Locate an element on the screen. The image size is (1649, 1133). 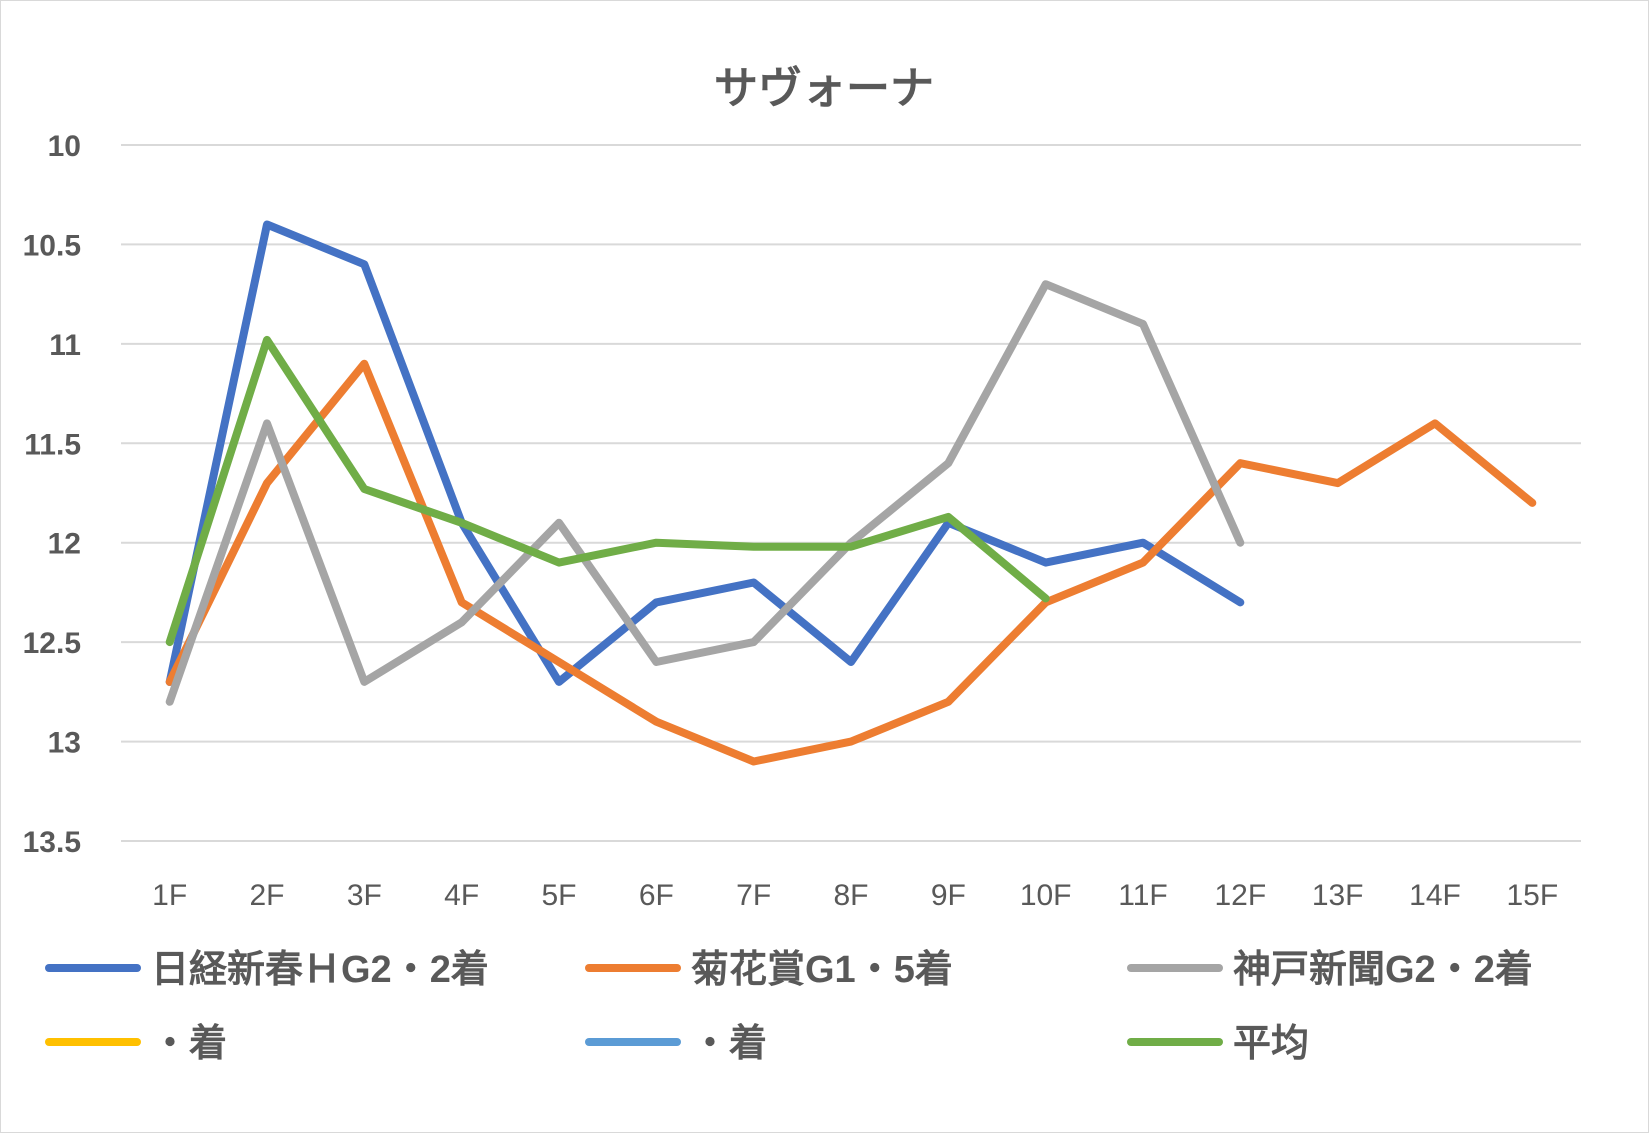
y-tick-label: 12 is located at coordinates (64, 544).